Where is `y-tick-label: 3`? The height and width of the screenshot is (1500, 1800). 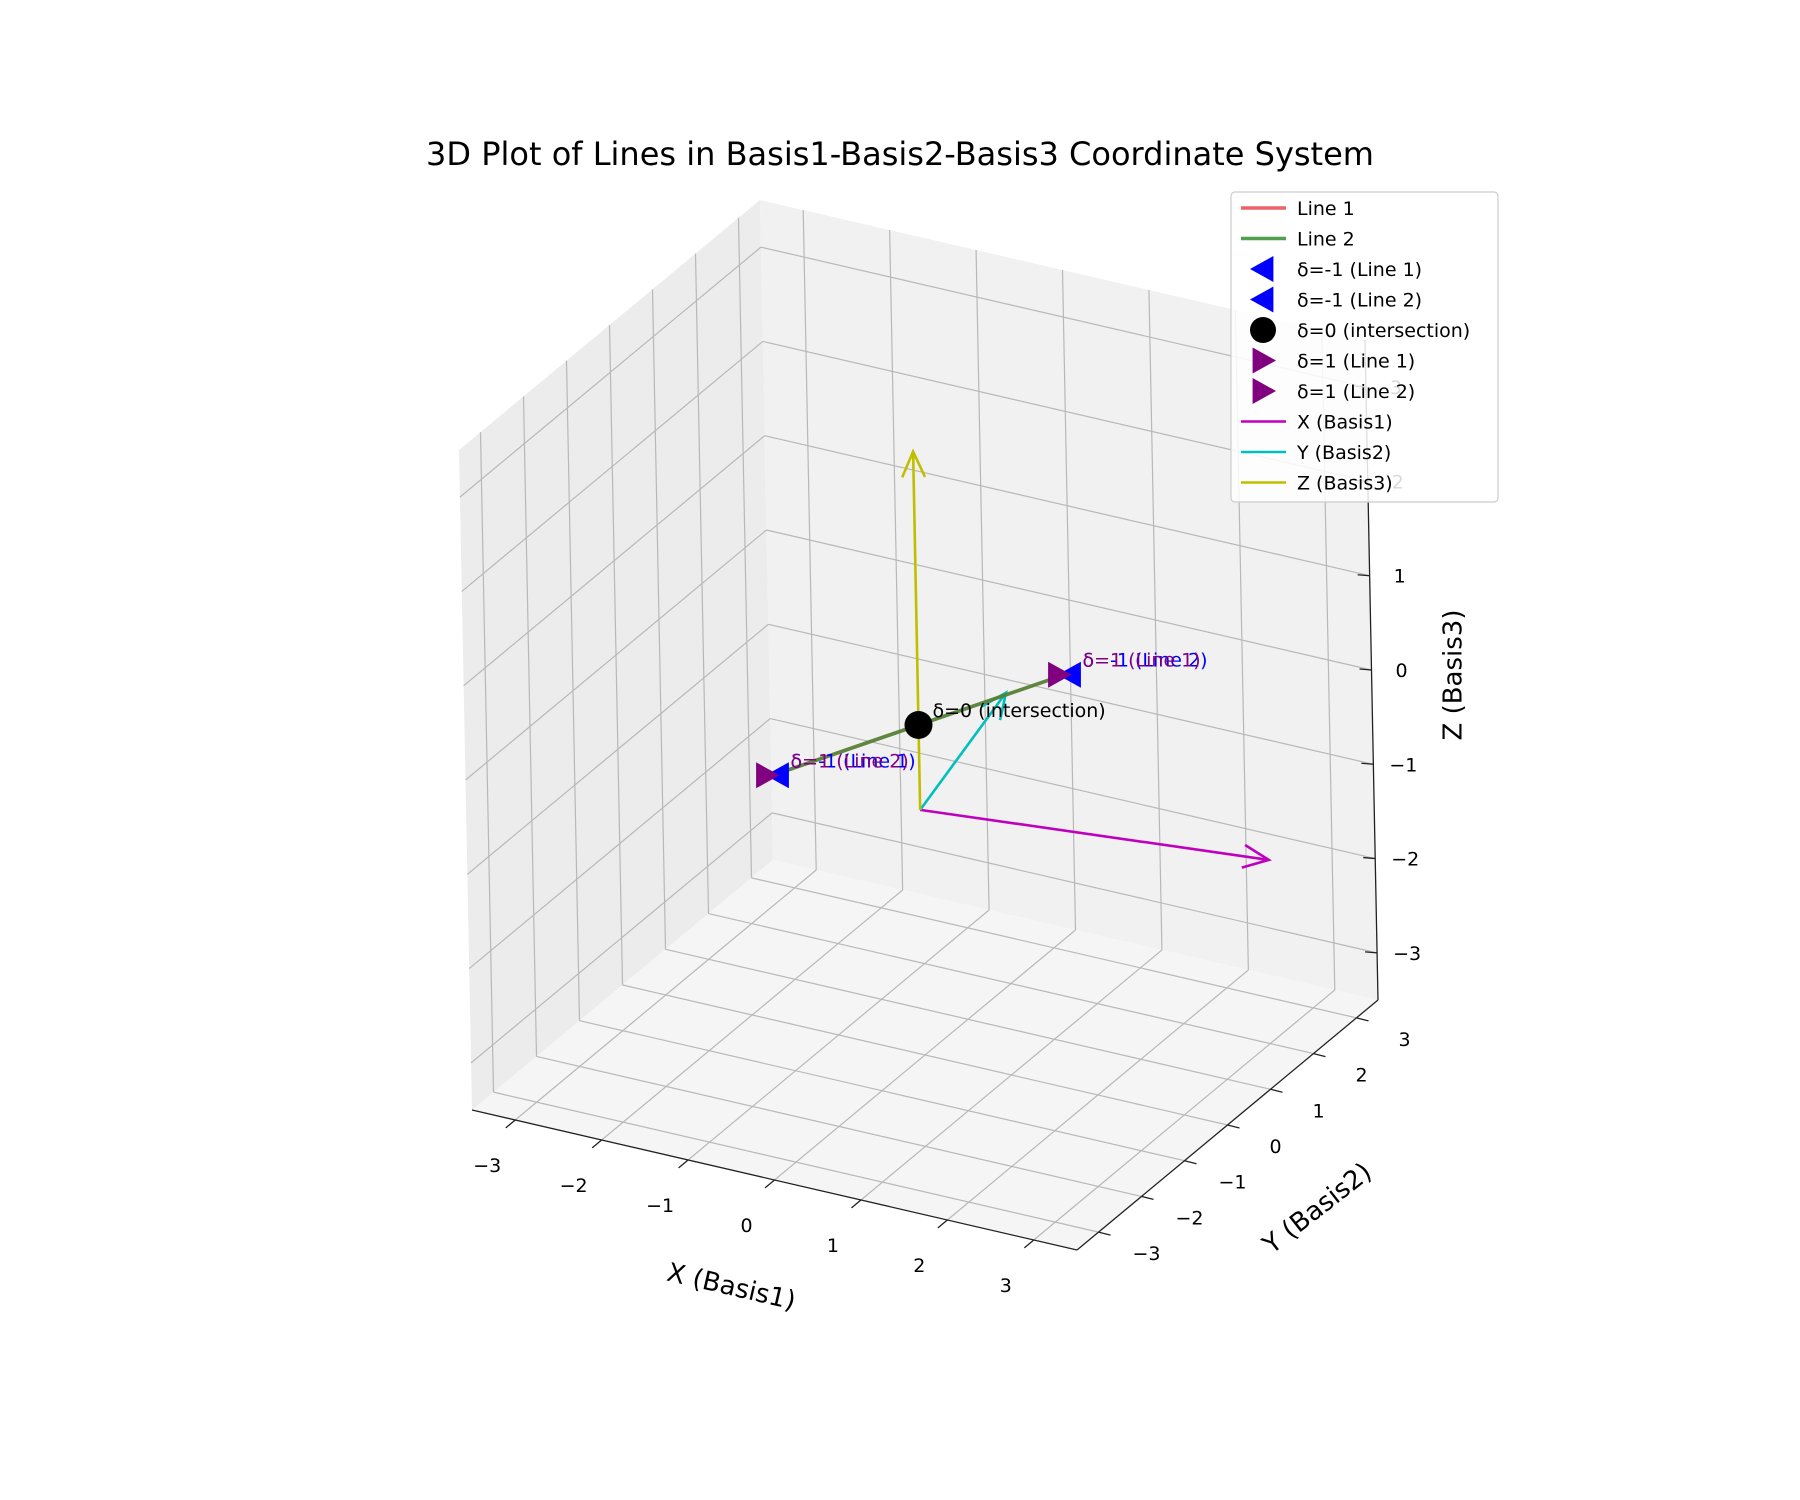
y-tick-label: 3 is located at coordinates (1404, 1040).